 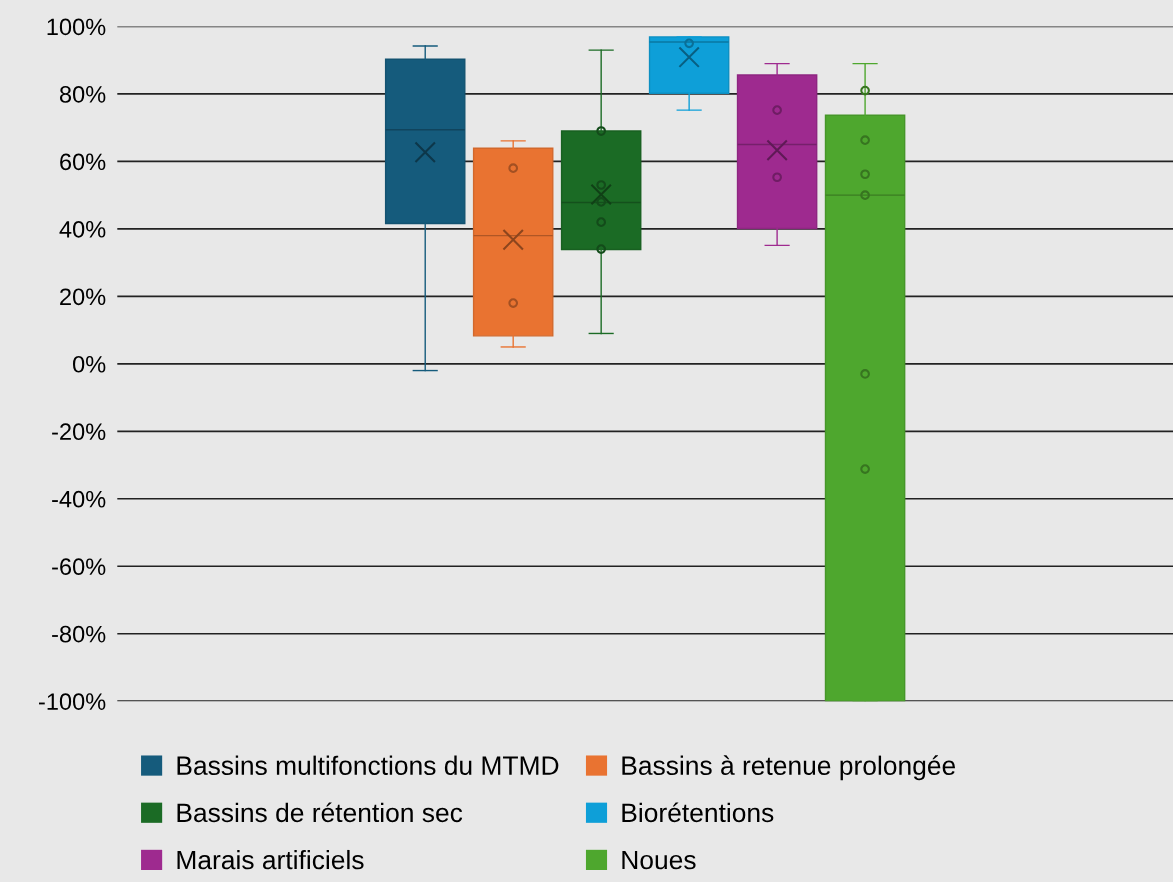 I want to click on y-tick-label: 40%, so click(x=82, y=229).